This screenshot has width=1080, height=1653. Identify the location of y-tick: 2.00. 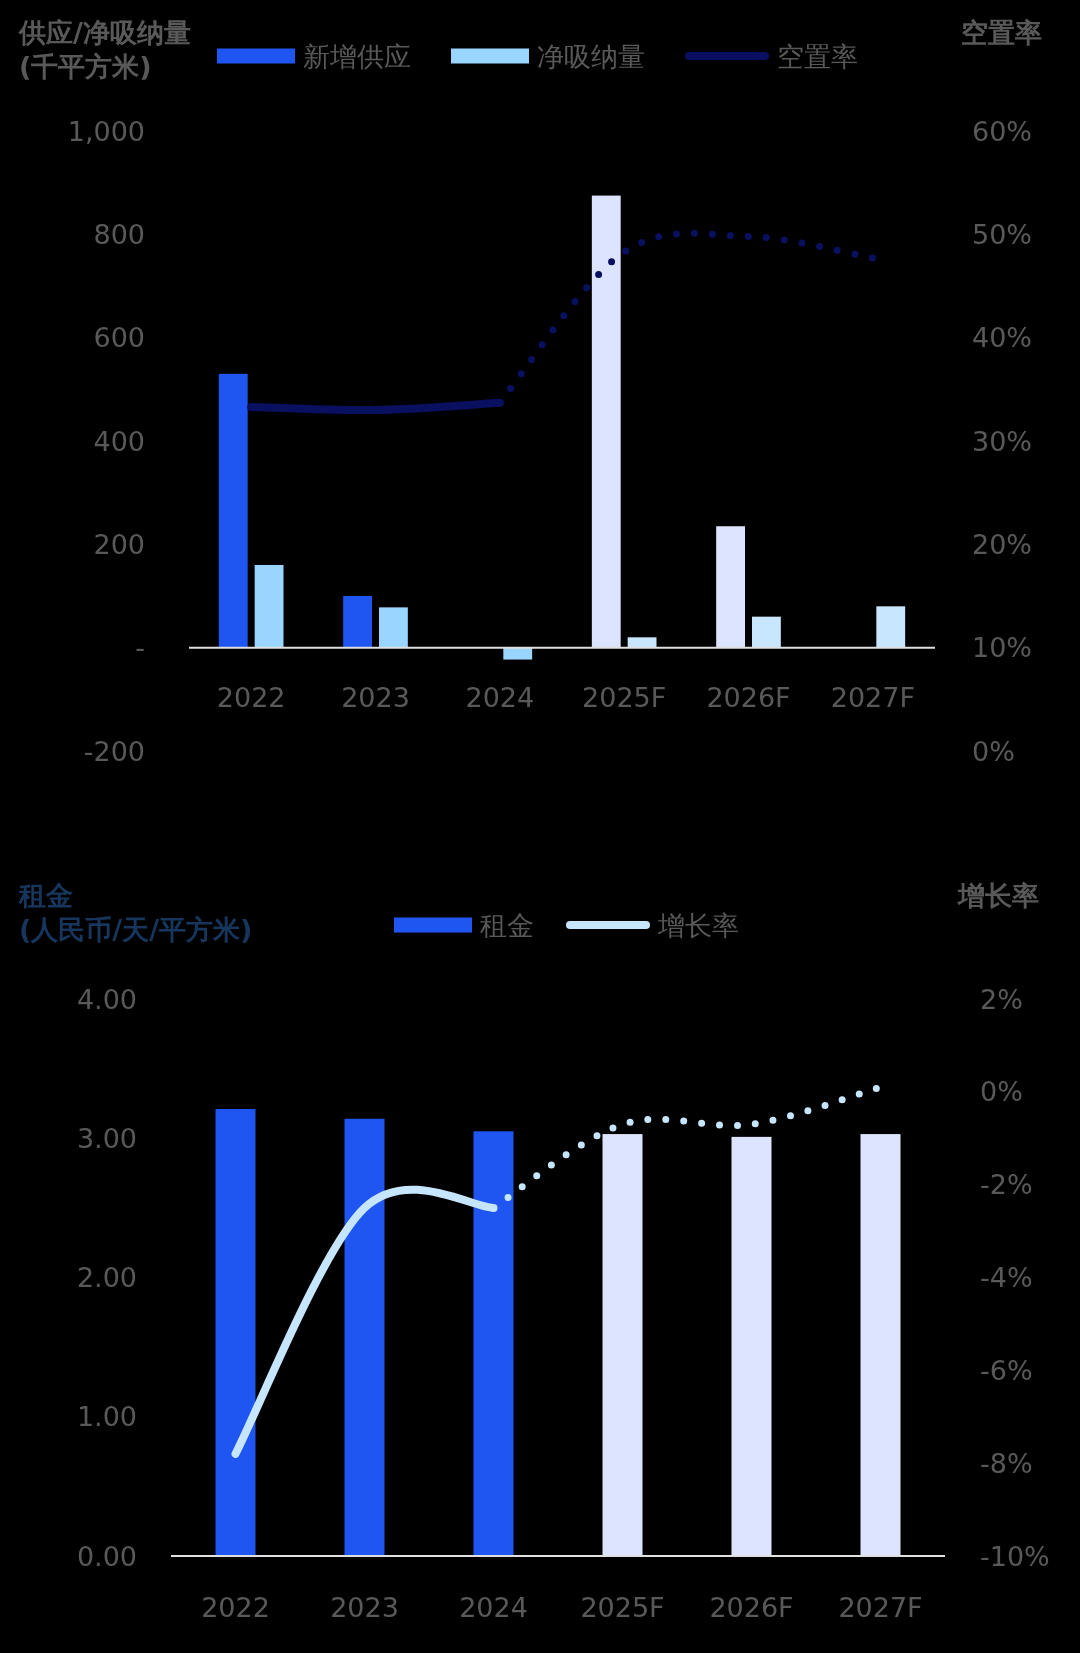
(106, 1277).